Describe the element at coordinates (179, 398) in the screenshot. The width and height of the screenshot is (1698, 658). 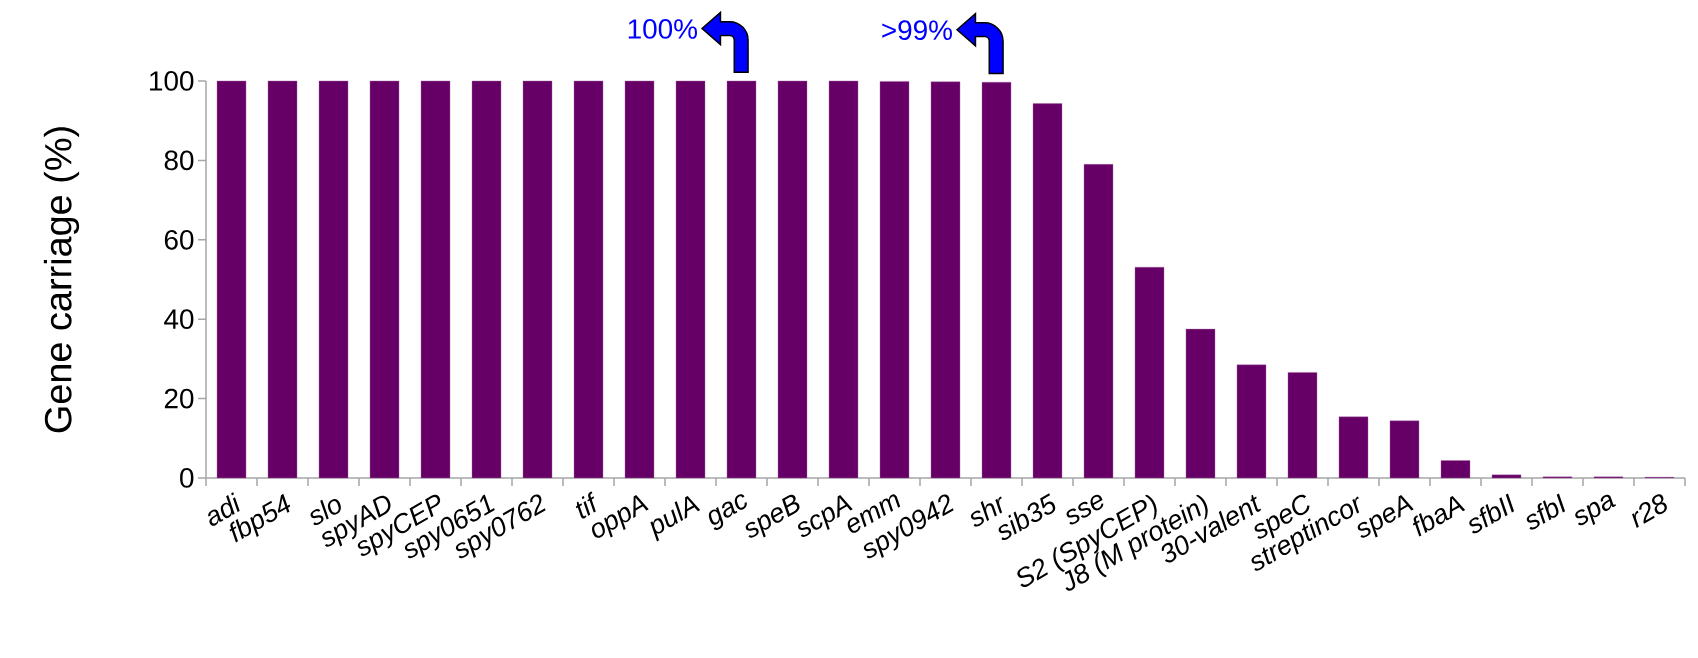
I see `y-tick-label: 20` at that location.